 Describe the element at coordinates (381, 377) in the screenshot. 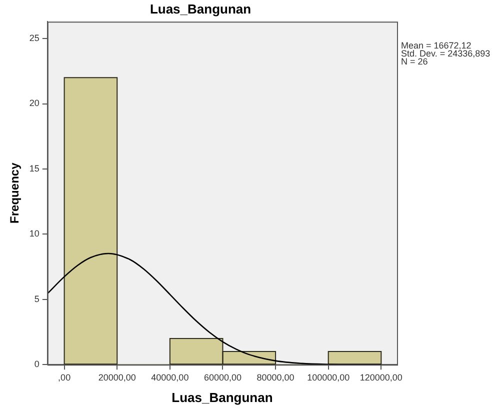

I see `x-tick-label: 120000,00` at that location.